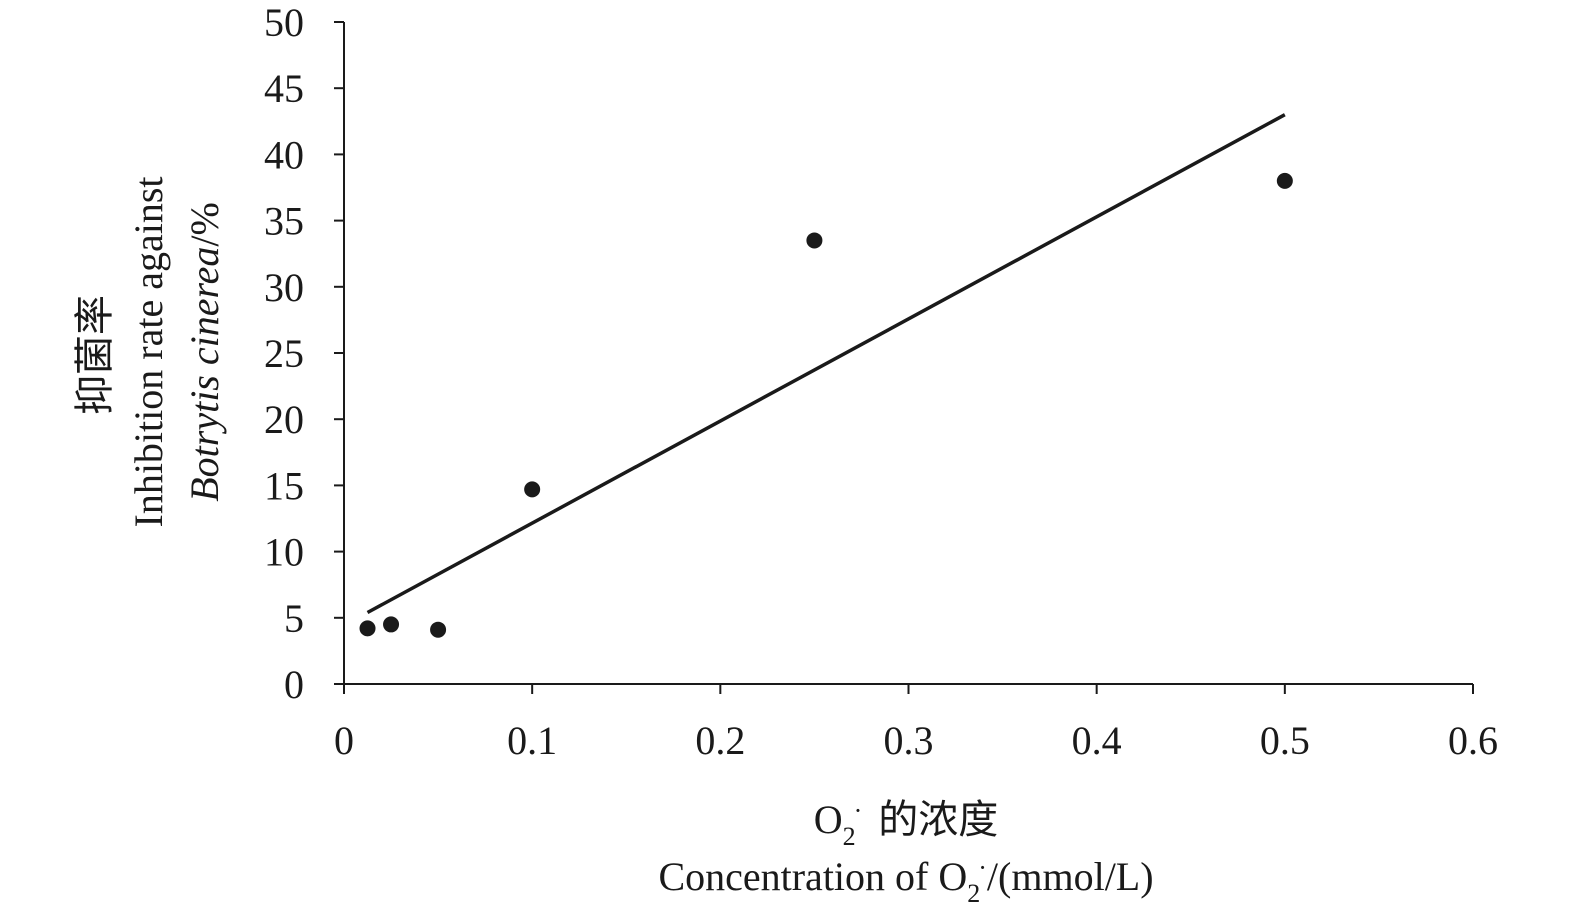 This screenshot has height=917, width=1575. Describe the element at coordinates (1097, 740) in the screenshot. I see `x-tick-label: 0.4` at that location.